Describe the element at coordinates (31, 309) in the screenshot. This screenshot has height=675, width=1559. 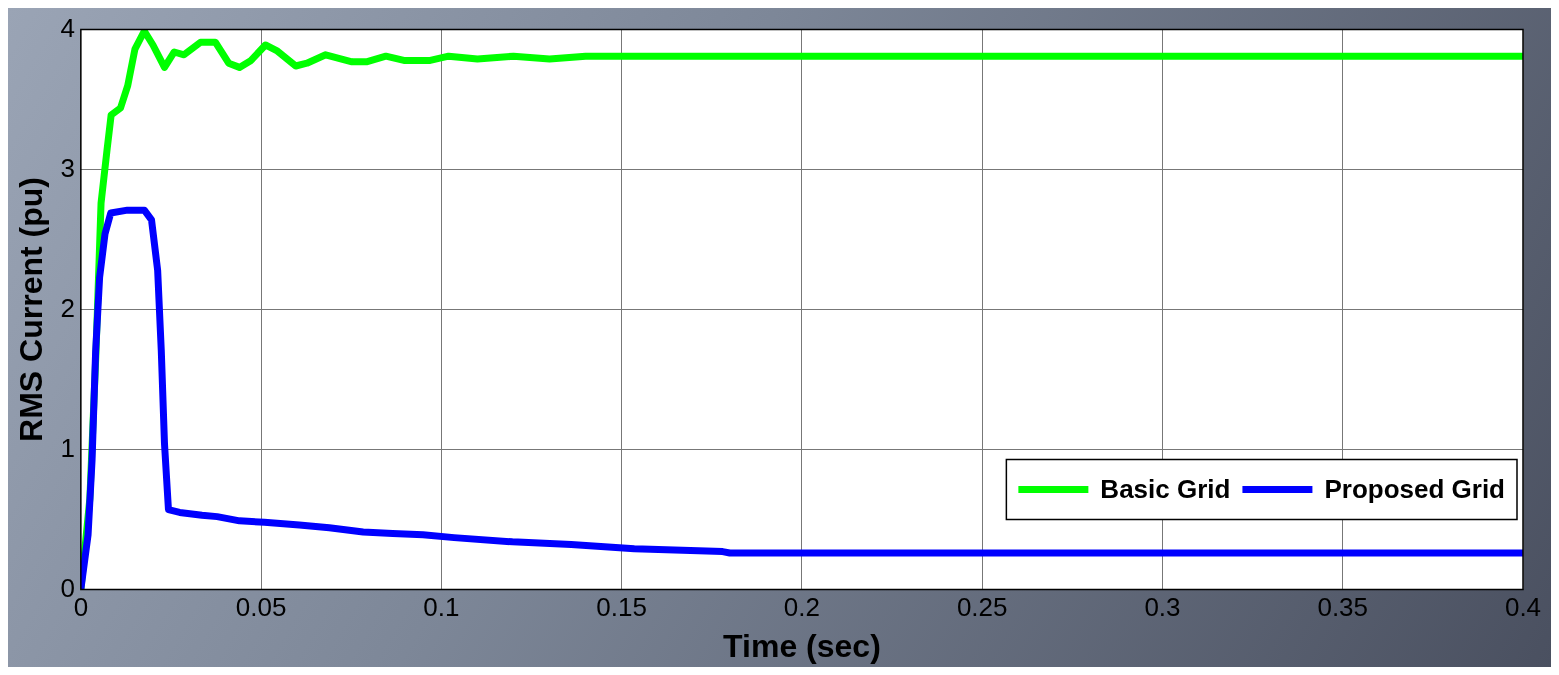
I see `y-axis-title: RMS Current (pu)` at that location.